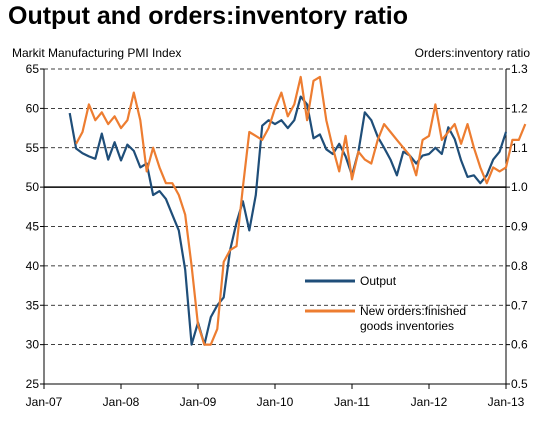 The width and height of the screenshot is (552, 425). I want to click on right-tick-label: 1.0, so click(519, 187).